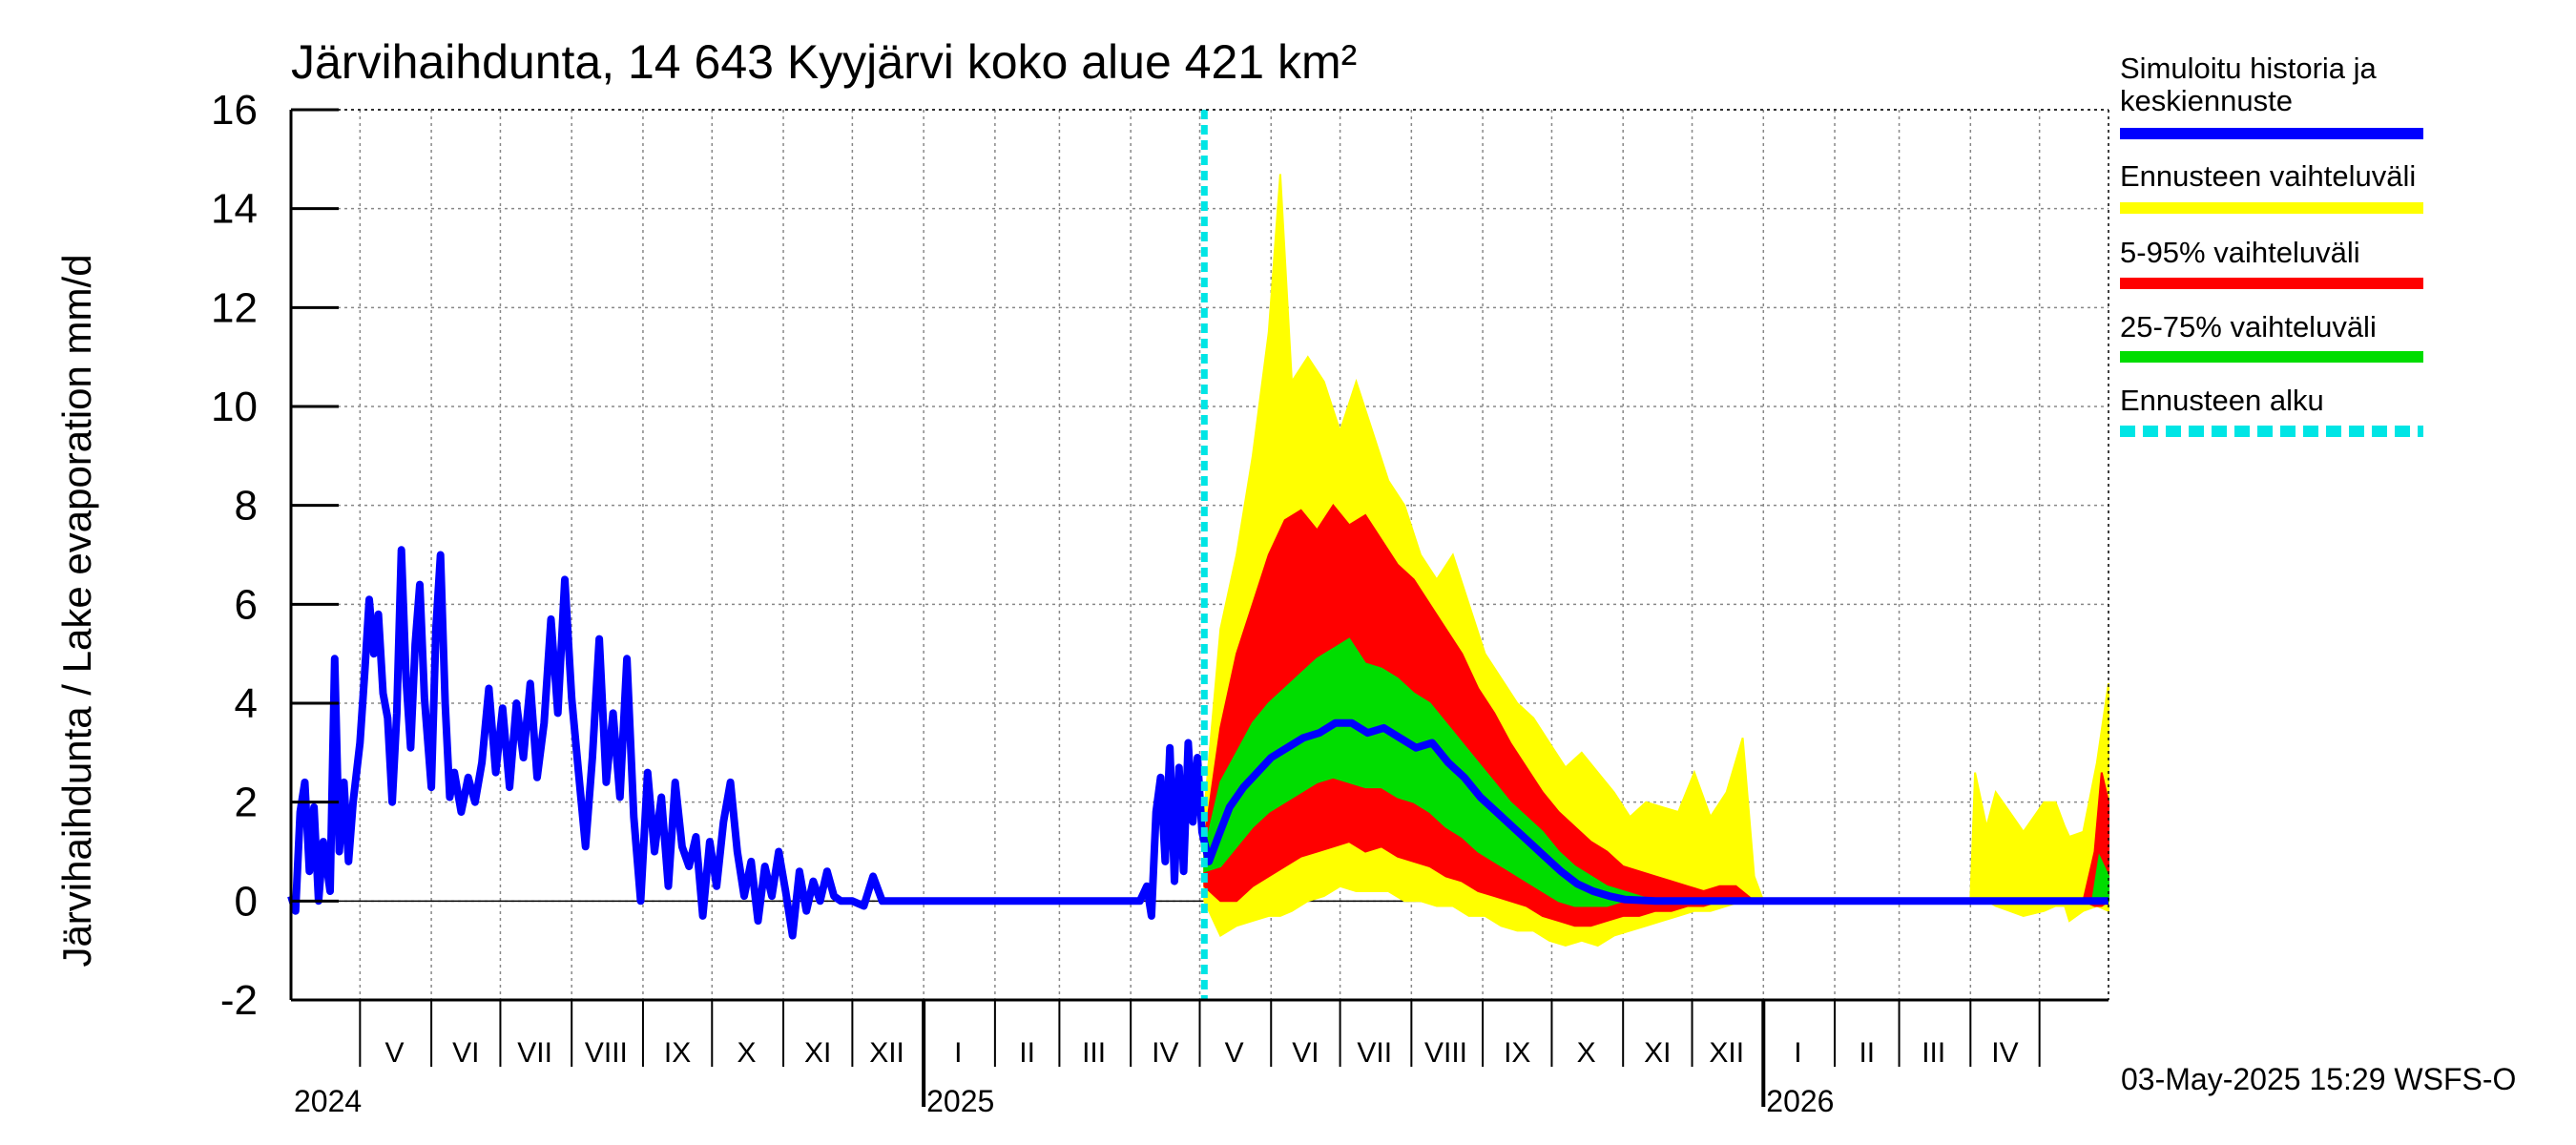 This screenshot has width=2576, height=1145. Describe the element at coordinates (234, 308) in the screenshot. I see `y-tick-label: 12` at that location.